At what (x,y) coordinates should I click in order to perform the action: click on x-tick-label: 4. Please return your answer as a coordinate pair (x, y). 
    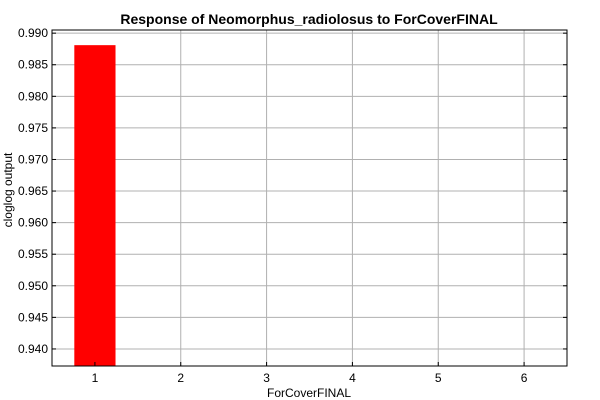
    Looking at the image, I should click on (352, 378).